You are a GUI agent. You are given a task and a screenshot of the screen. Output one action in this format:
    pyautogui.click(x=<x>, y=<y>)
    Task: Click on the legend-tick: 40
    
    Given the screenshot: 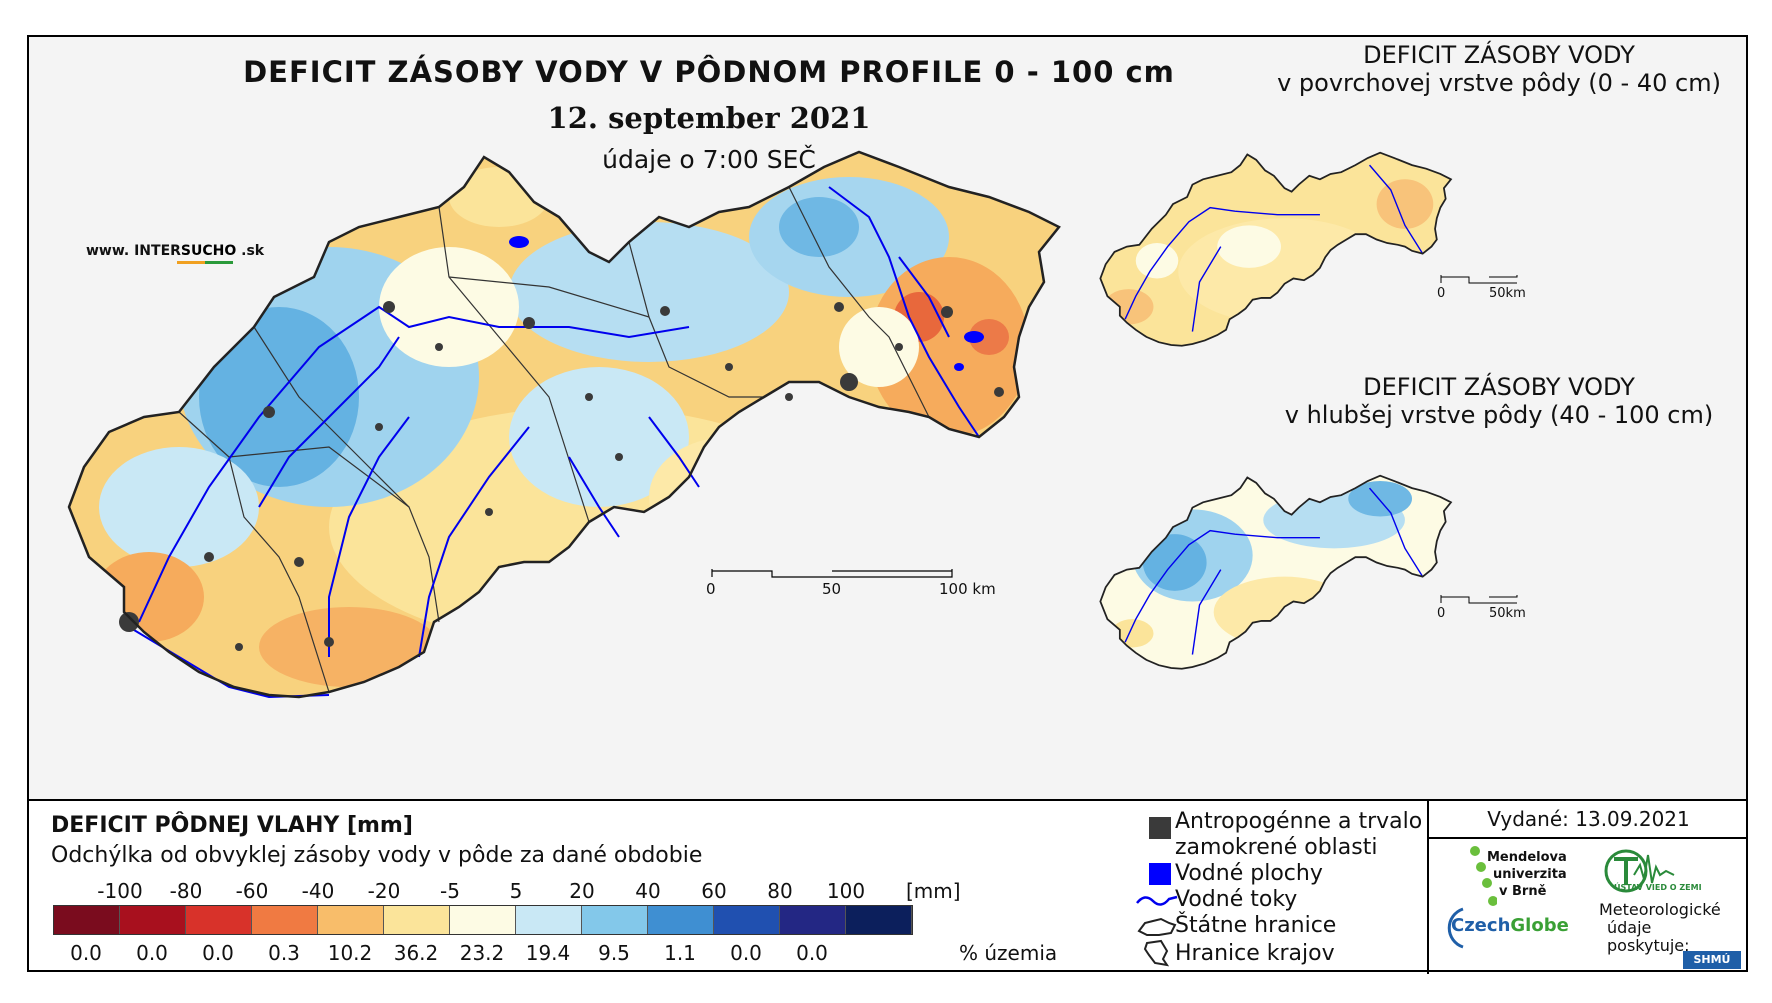 What is the action you would take?
    pyautogui.click(x=648, y=891)
    